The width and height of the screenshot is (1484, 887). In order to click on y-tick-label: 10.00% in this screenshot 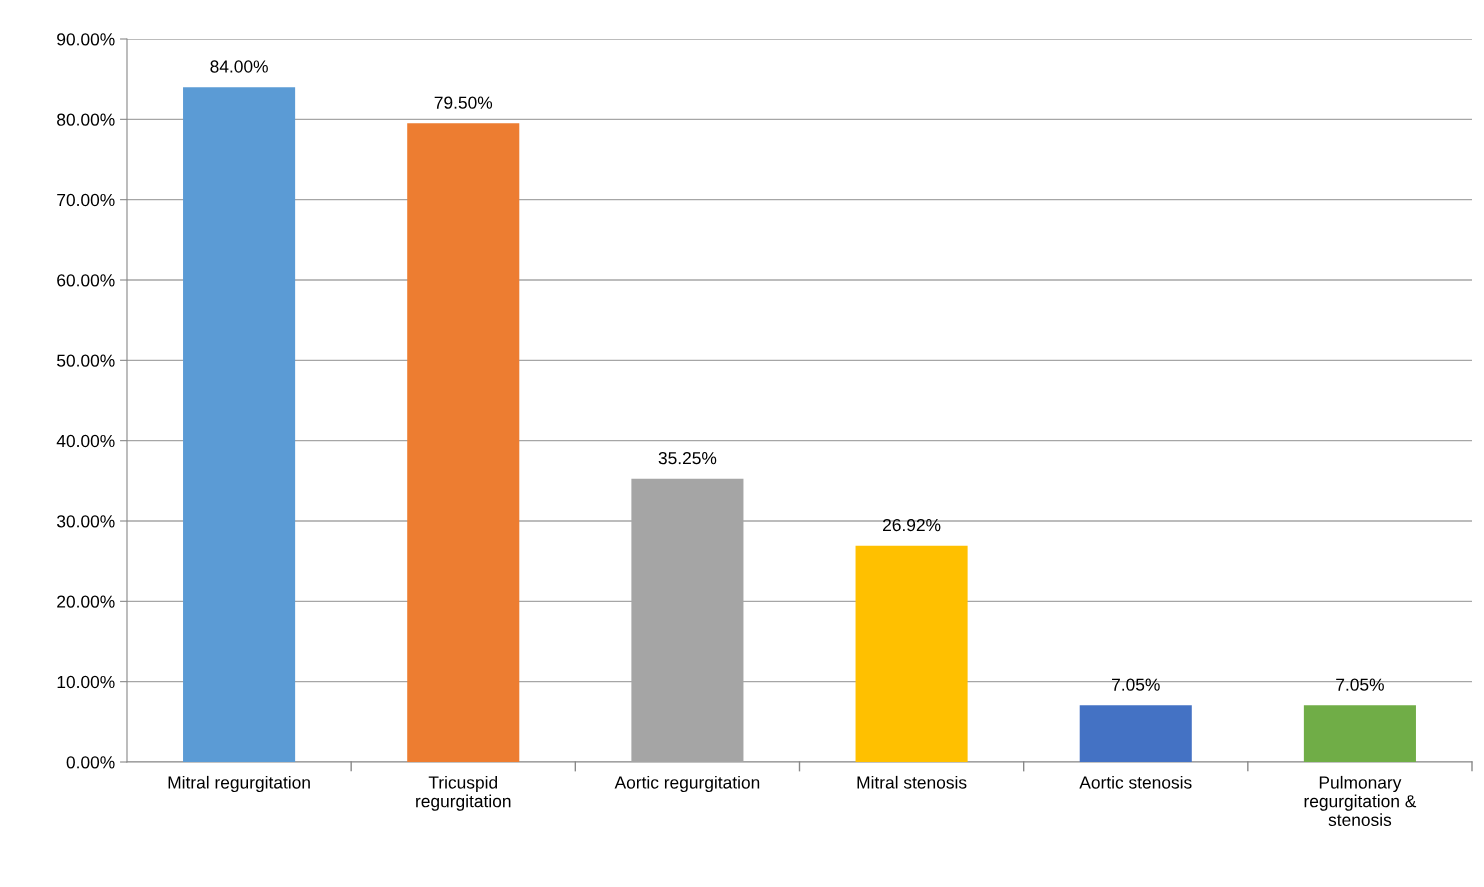, I will do `click(86, 682)`.